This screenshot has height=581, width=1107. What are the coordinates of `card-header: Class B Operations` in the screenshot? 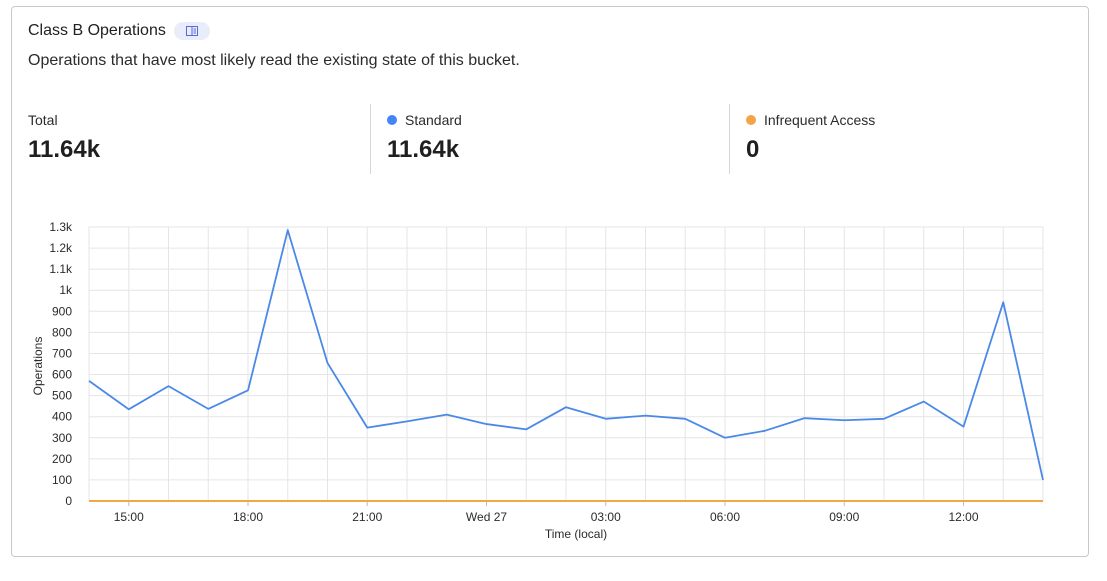 It's located at (119, 31).